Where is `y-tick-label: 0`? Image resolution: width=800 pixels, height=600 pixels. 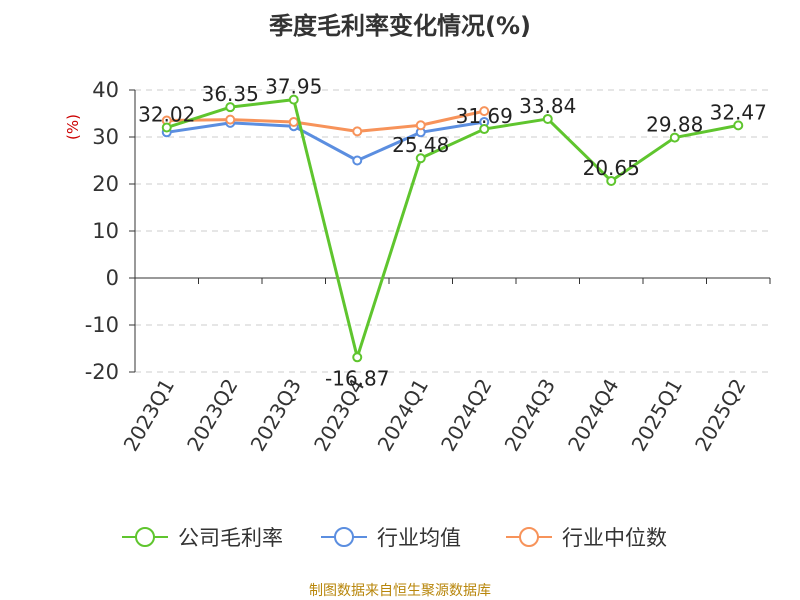 y-tick-label: 0 is located at coordinates (112, 278).